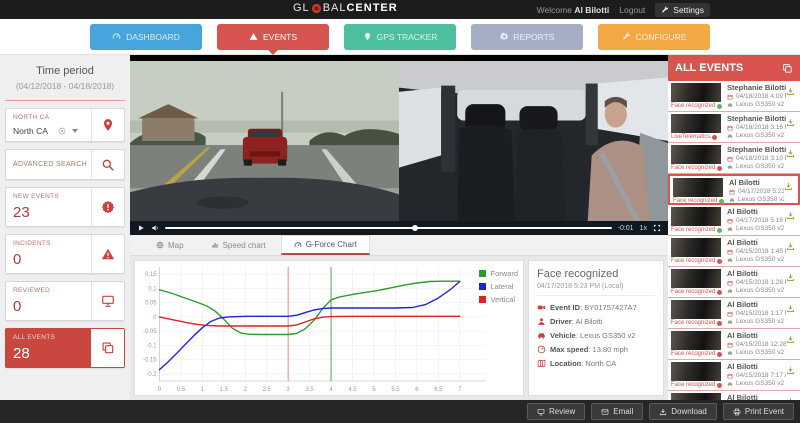  I want to click on svg-text: 2, so click(245, 390).